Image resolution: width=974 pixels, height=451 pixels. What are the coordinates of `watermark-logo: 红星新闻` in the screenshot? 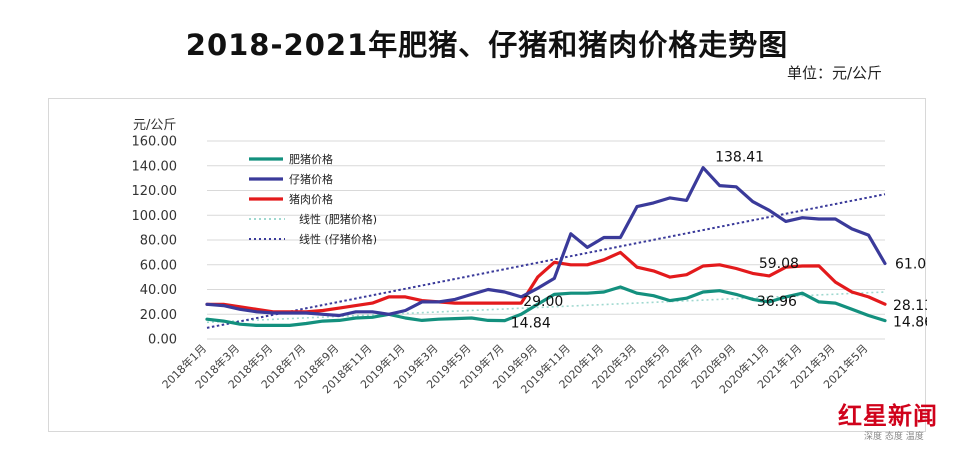 It's located at (888, 415).